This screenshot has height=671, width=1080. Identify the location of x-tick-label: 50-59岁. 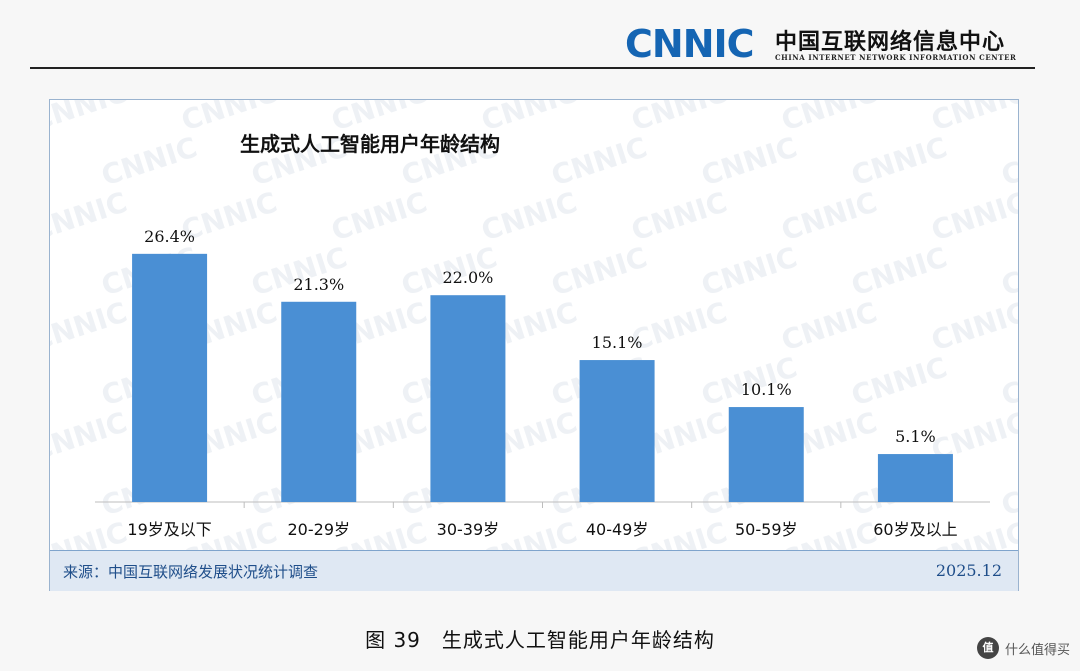
(766, 529).